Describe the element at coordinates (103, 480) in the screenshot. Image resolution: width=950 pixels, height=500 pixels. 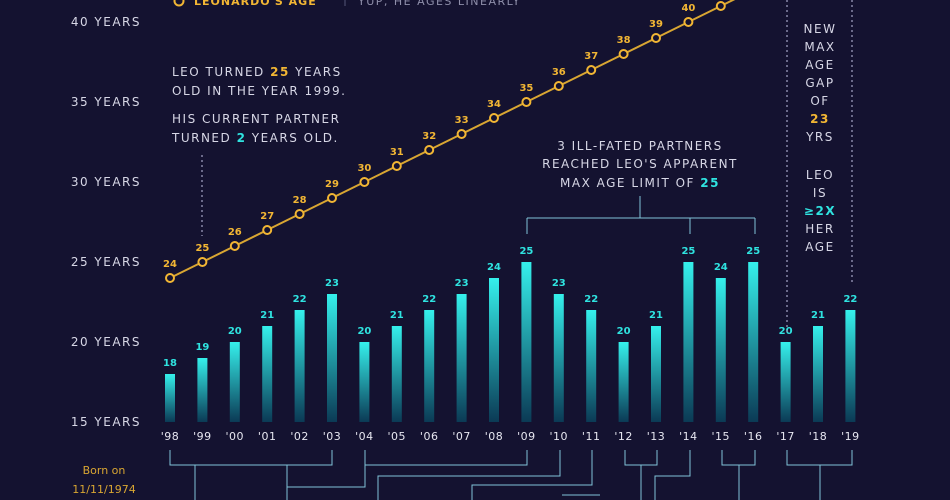
I see `born-note: Born on 11/11/1974` at that location.